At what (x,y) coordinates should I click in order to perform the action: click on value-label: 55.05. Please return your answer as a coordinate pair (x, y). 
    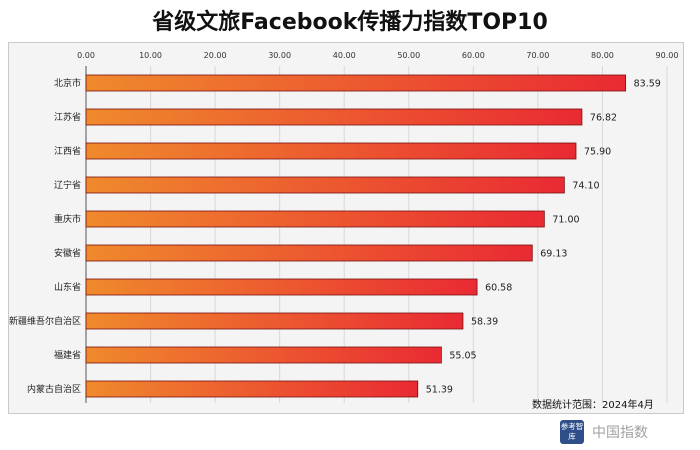
    Looking at the image, I should click on (462, 356).